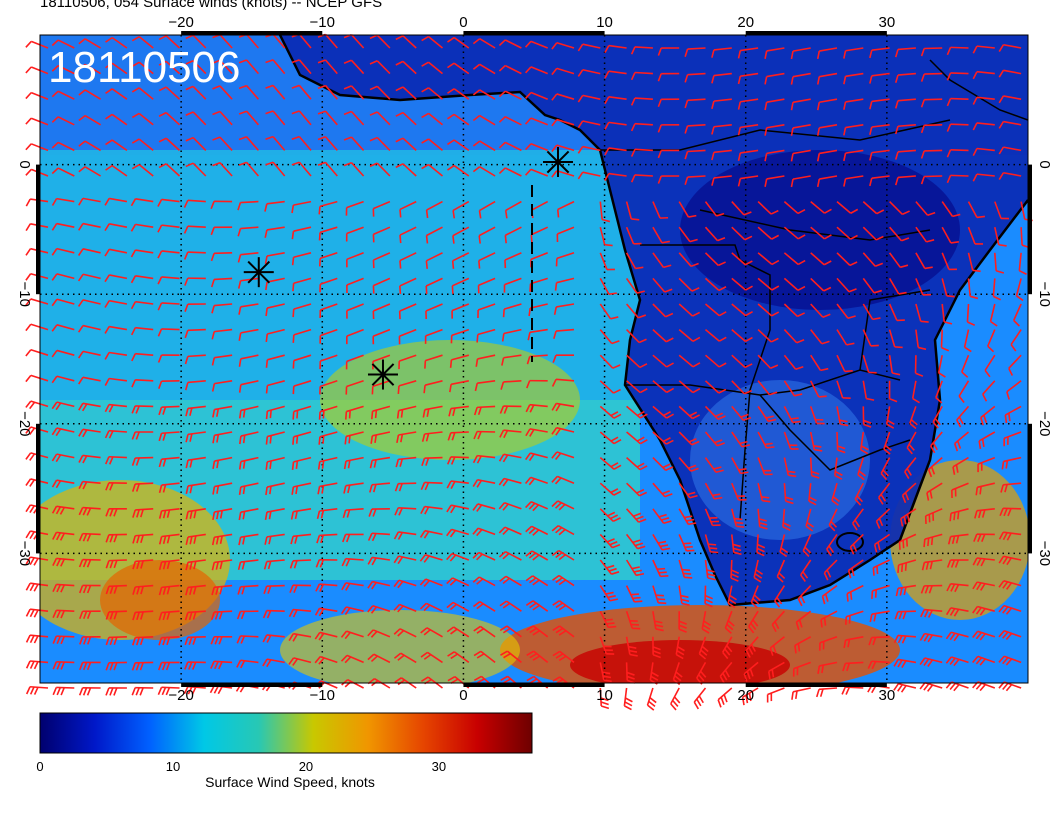  I want to click on lon-tick-label-bottom: 20, so click(745, 695).